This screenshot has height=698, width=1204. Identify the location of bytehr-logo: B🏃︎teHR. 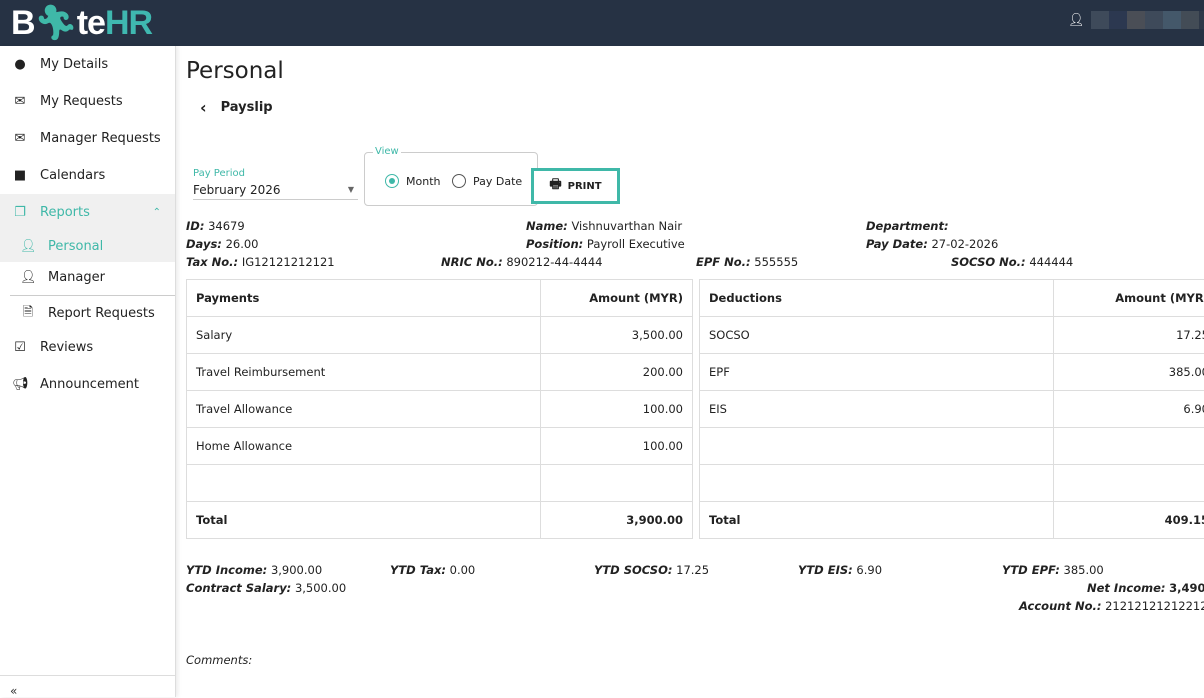
(81, 23).